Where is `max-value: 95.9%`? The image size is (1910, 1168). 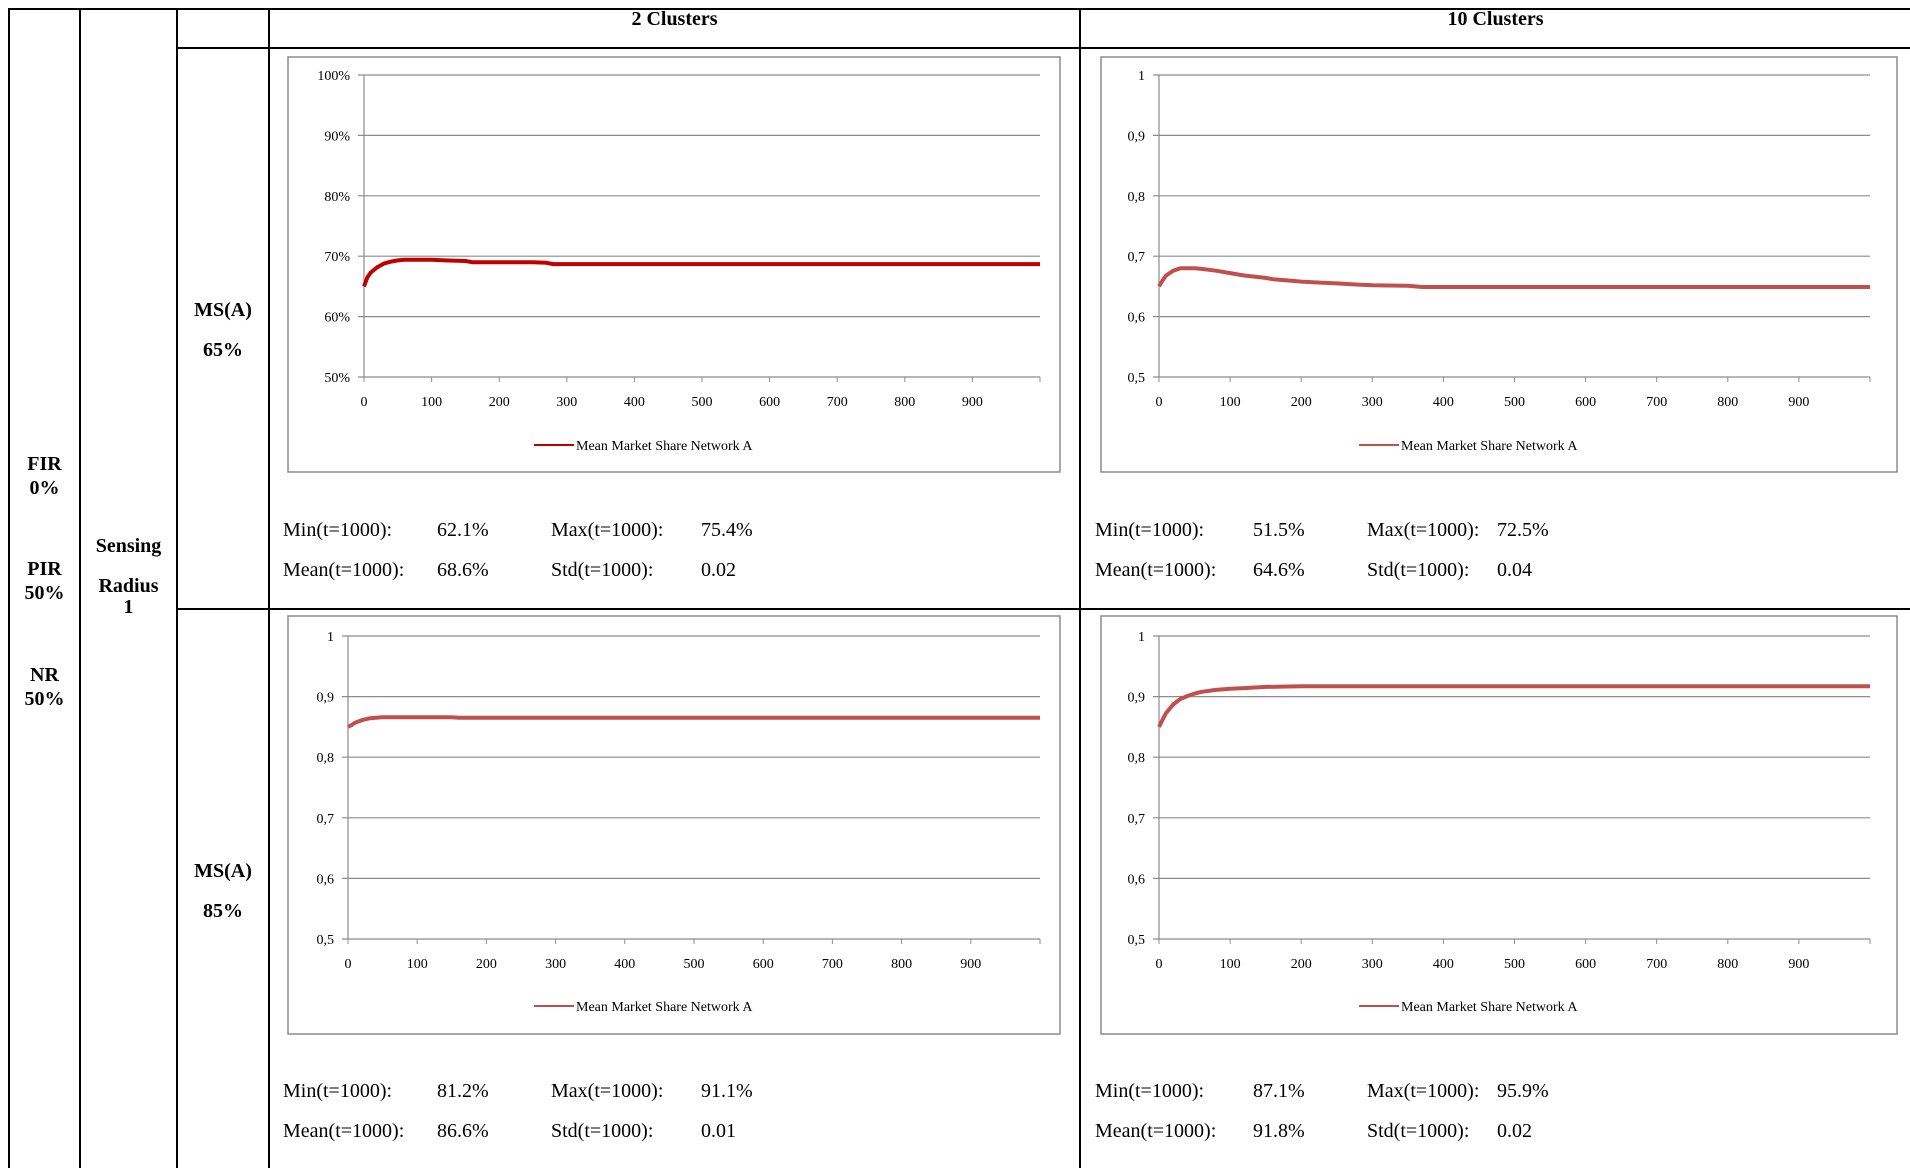
max-value: 95.9% is located at coordinates (1523, 1091).